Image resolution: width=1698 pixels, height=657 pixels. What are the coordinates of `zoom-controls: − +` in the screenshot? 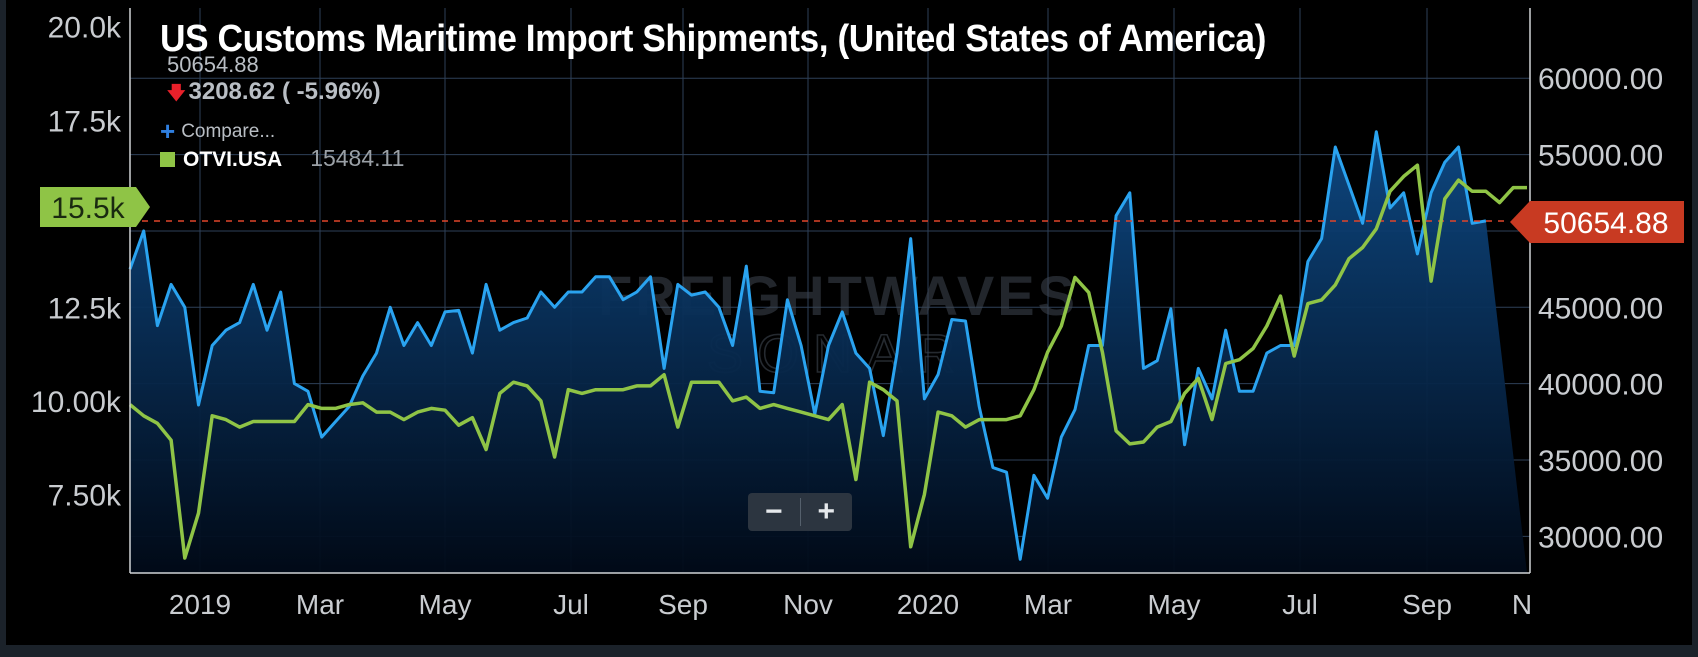 It's located at (800, 512).